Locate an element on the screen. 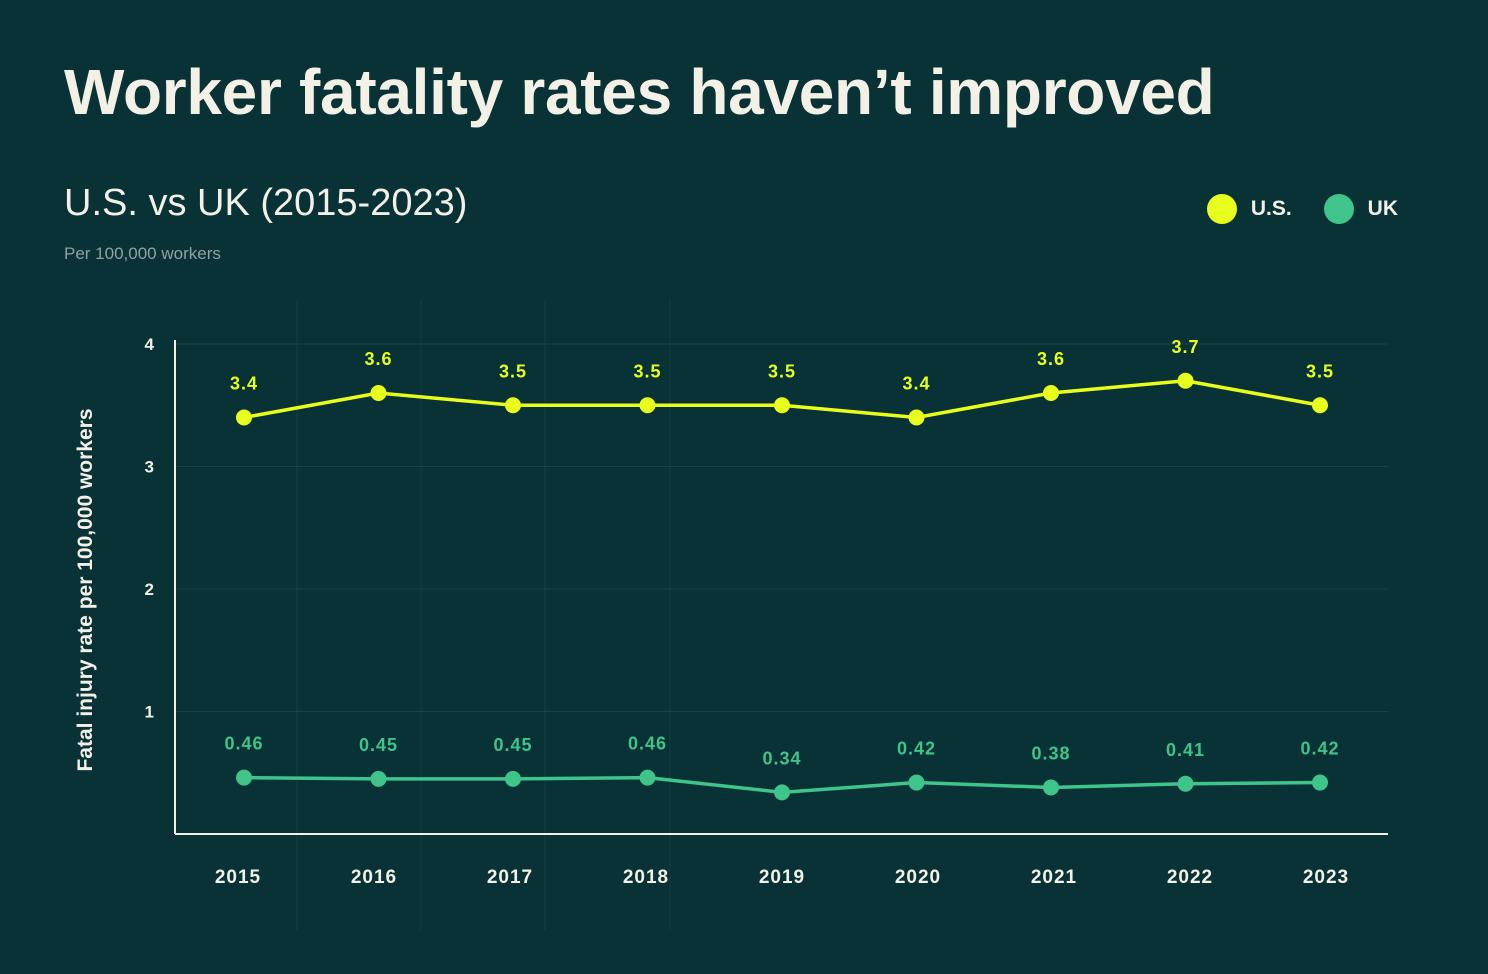 The image size is (1488, 974). y-tick-label: 3 is located at coordinates (149, 467).